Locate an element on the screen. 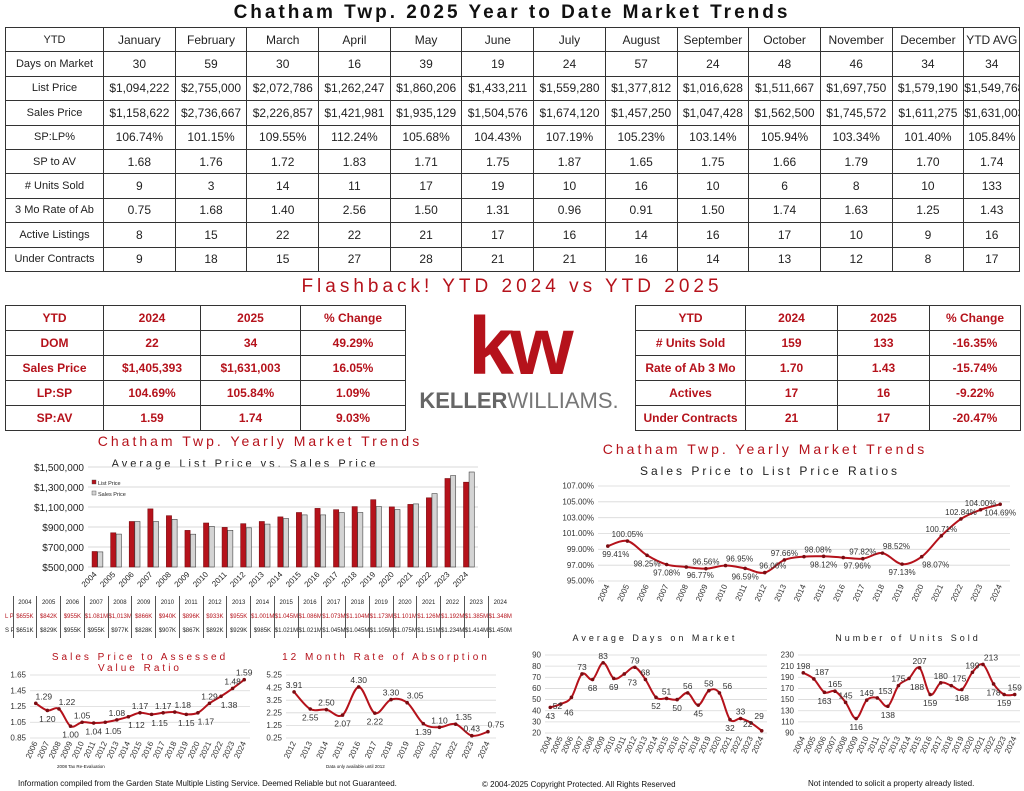 The width and height of the screenshot is (1024, 791). data-label: 1.35 is located at coordinates (463, 717).